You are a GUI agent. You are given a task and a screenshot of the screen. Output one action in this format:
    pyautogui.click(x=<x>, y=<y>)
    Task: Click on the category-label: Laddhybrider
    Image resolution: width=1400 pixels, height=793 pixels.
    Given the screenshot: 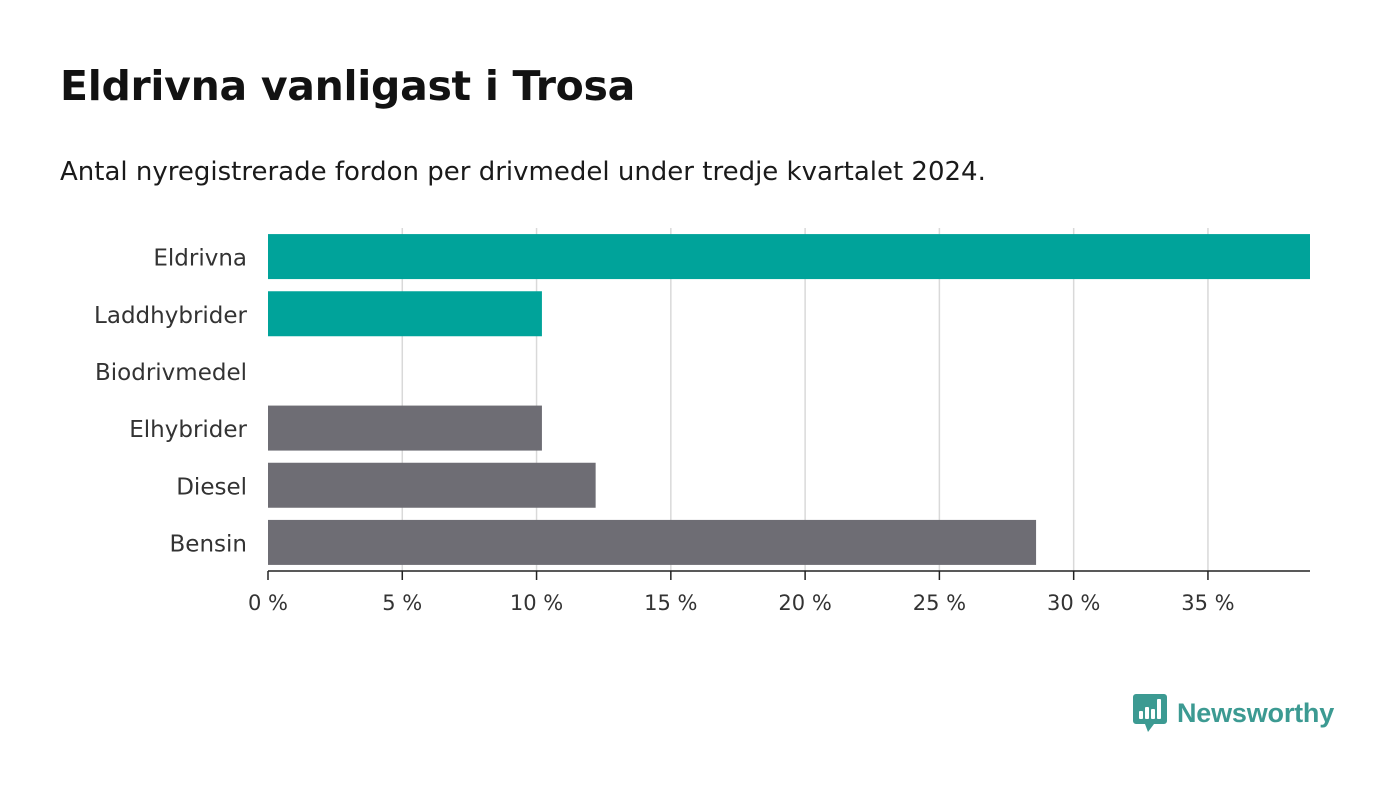 What is the action you would take?
    pyautogui.click(x=170, y=316)
    